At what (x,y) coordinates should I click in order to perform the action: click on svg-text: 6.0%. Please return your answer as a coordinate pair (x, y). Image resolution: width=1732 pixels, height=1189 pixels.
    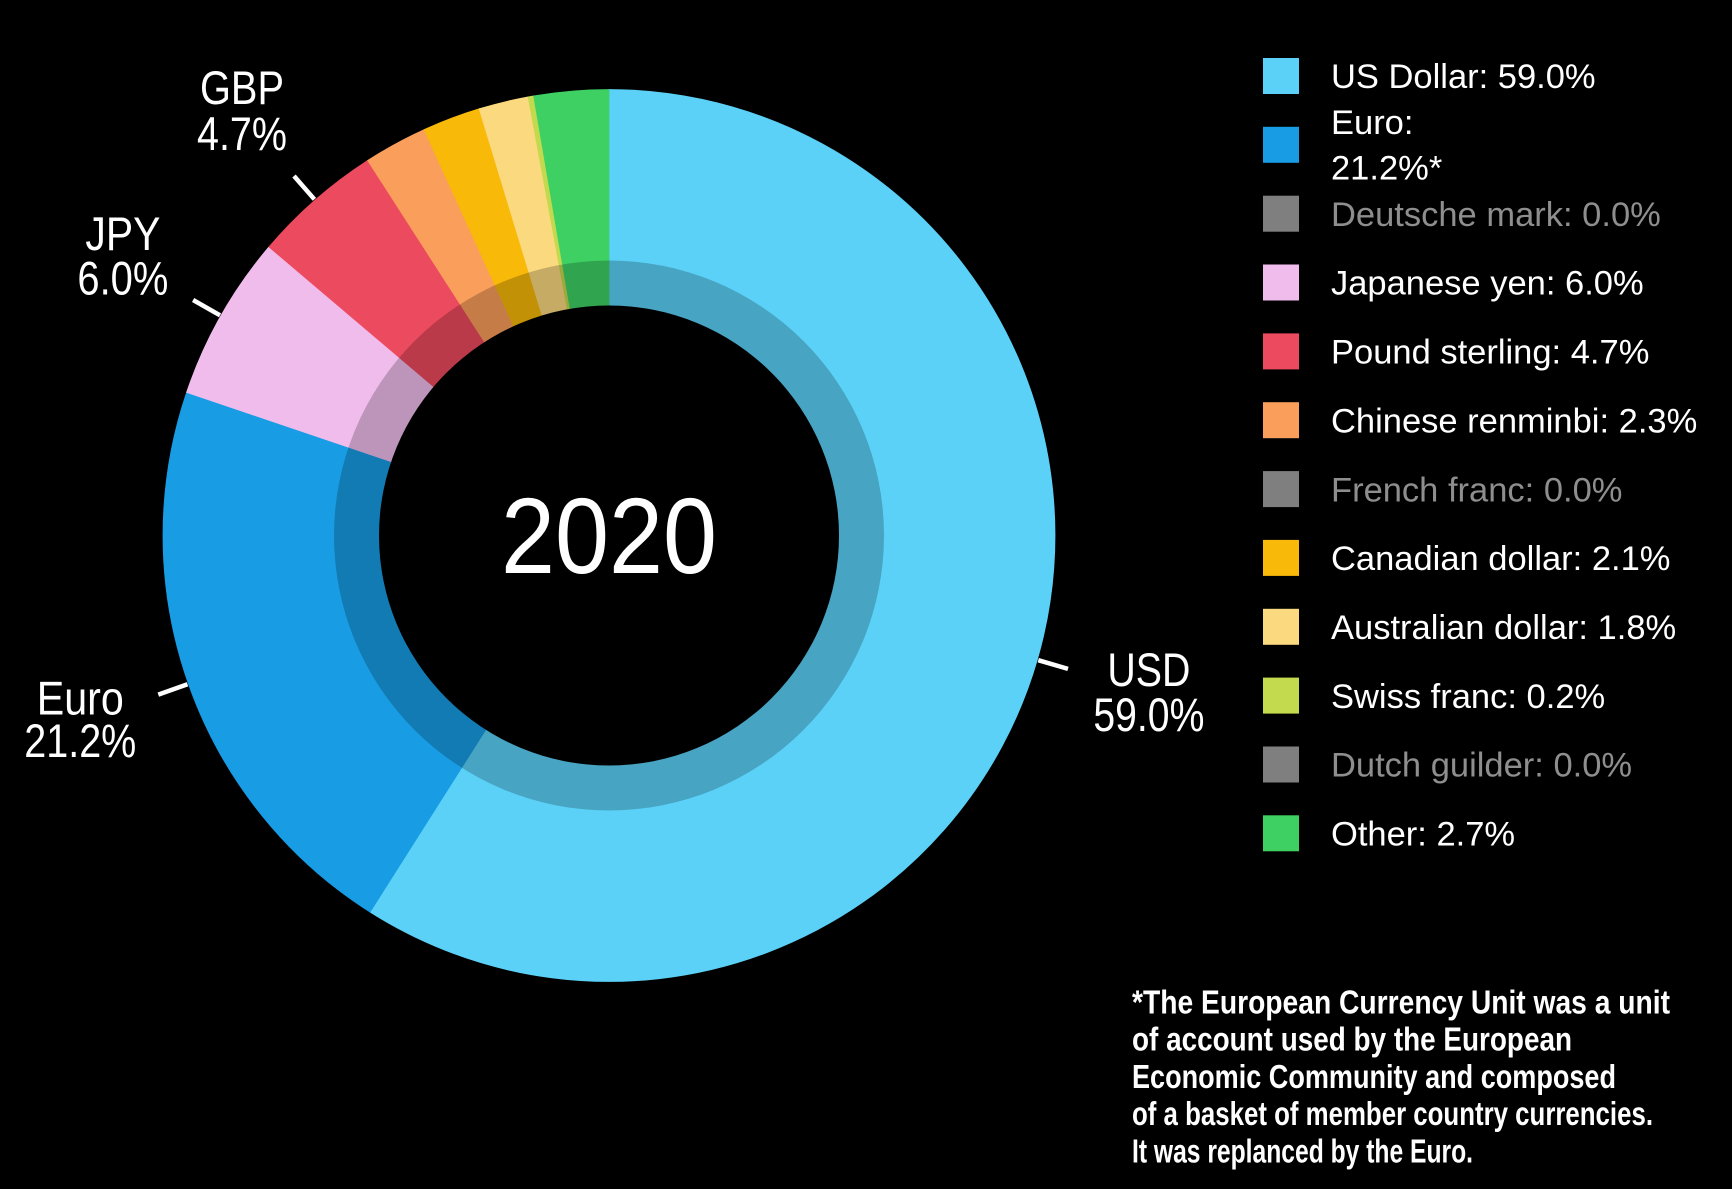
    Looking at the image, I should click on (122, 277).